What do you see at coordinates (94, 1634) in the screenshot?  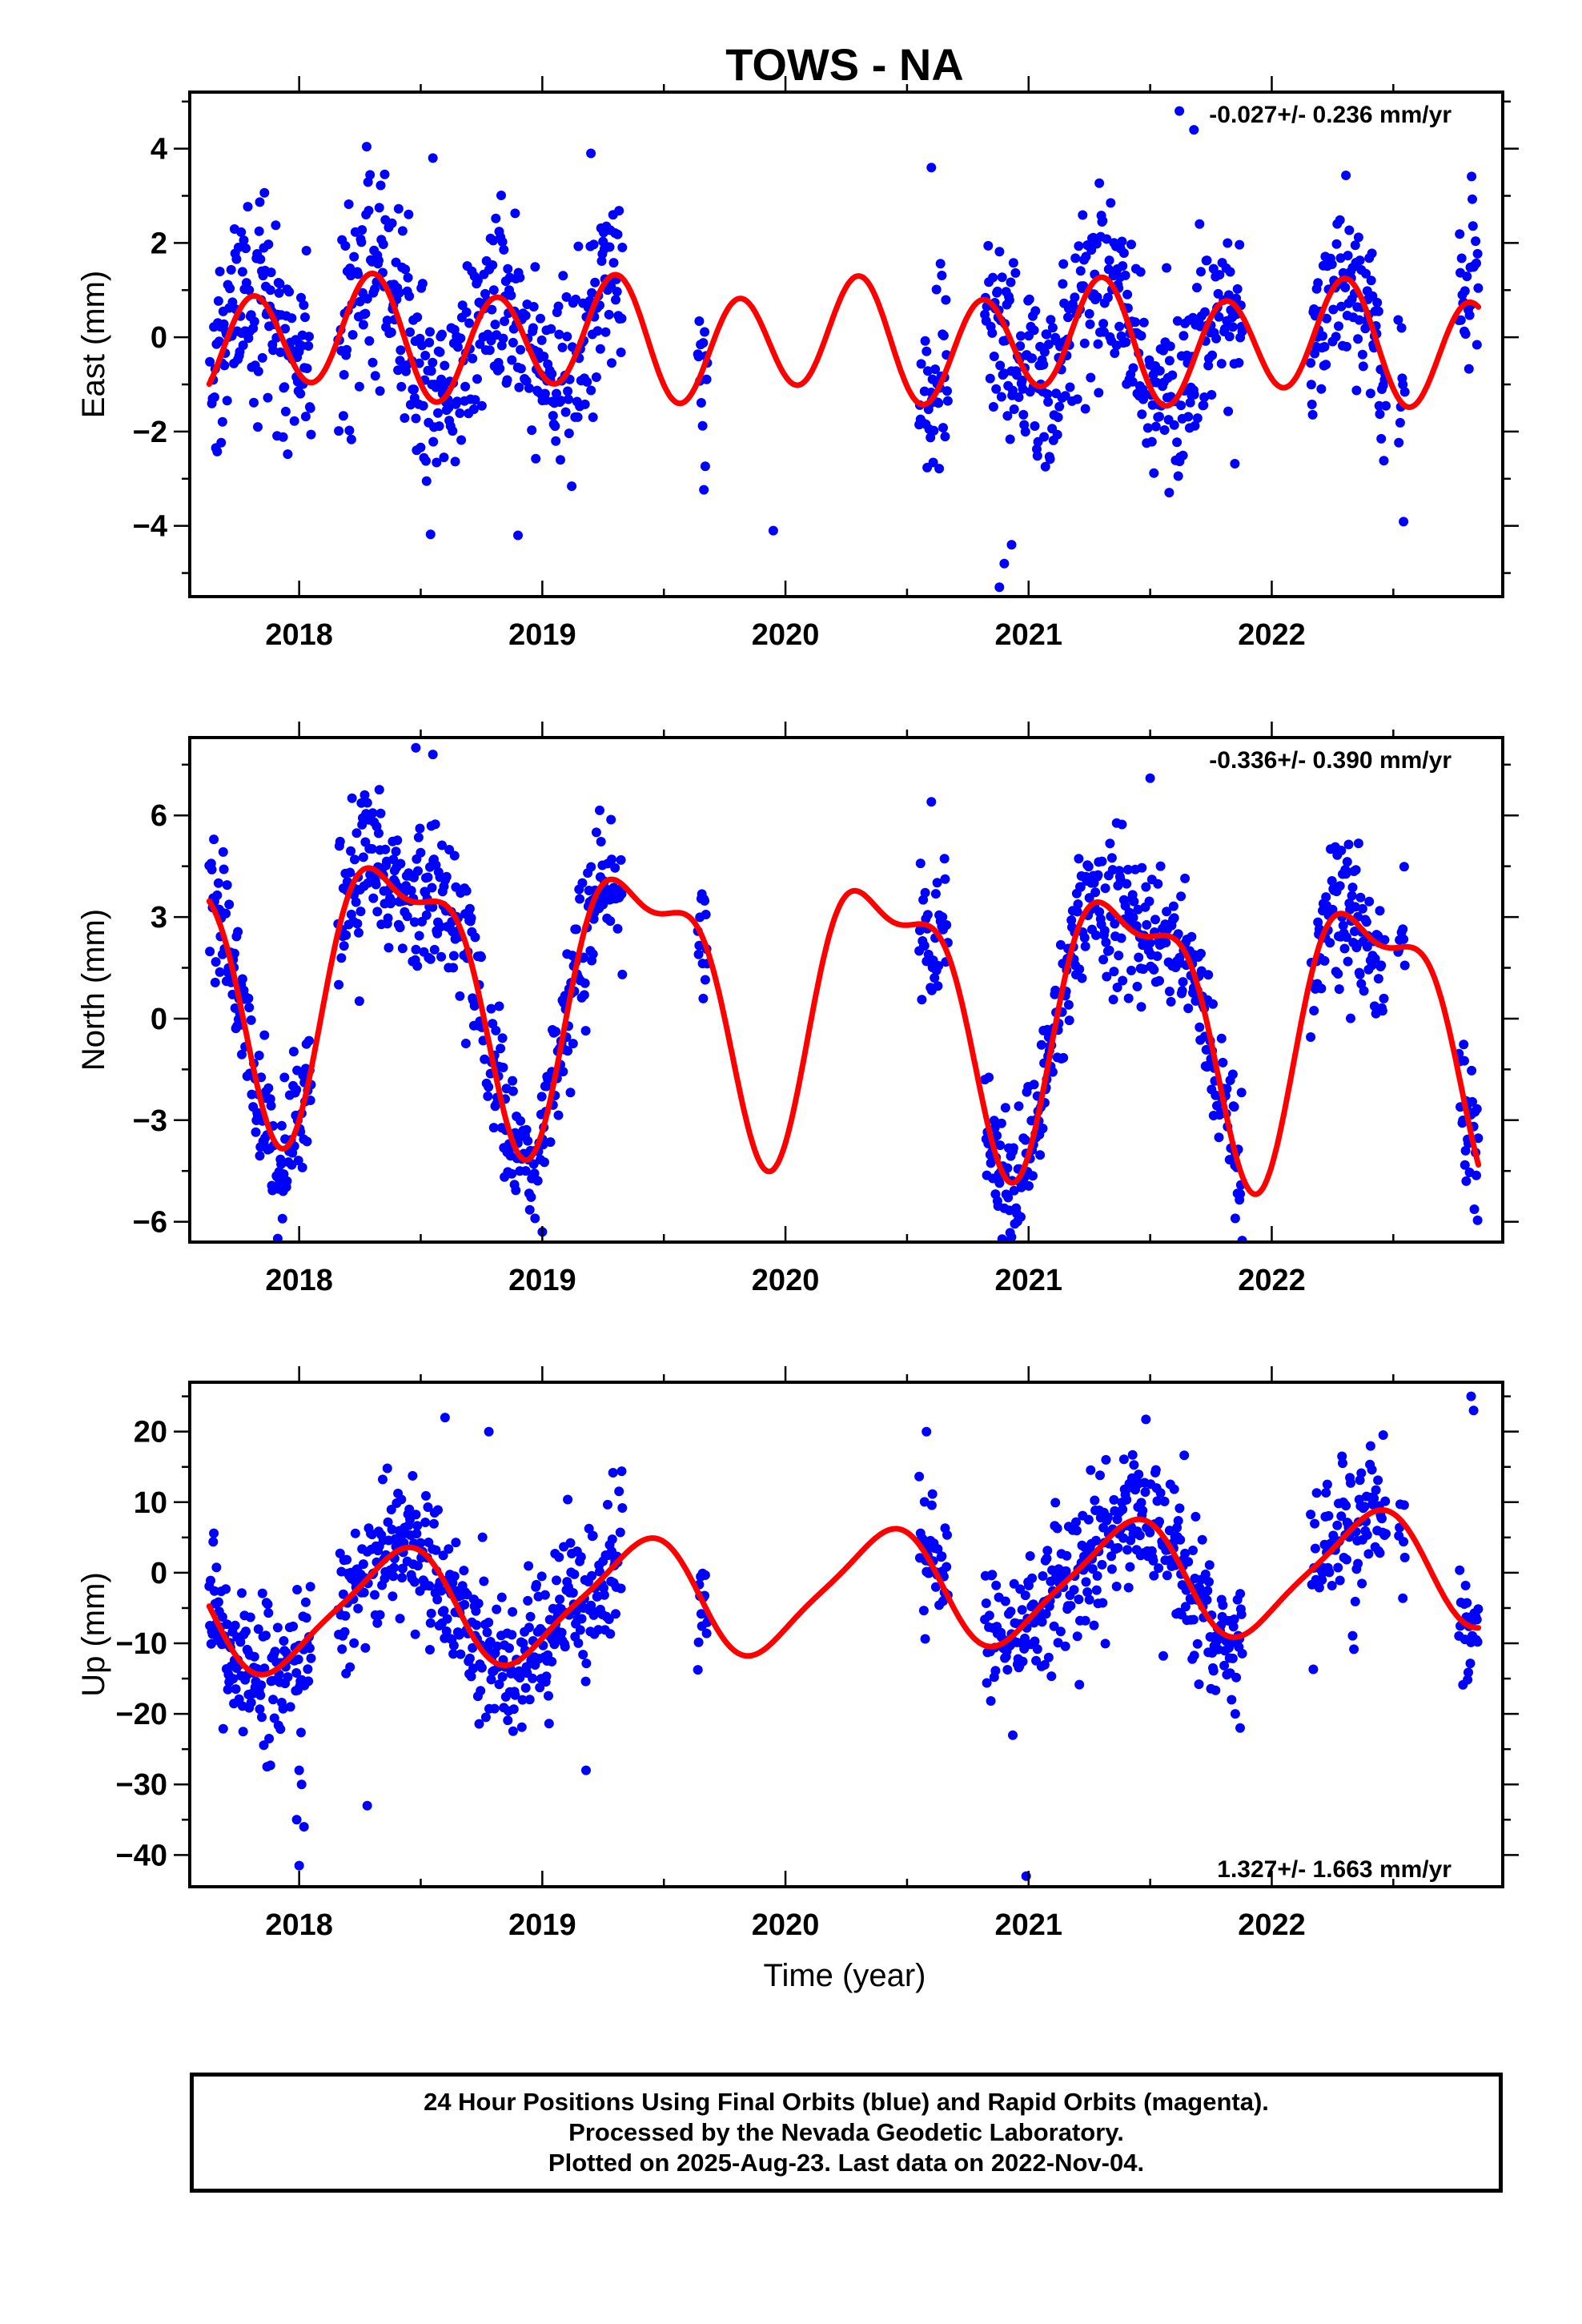 I see `up-y-axis-label: Up (mm)` at bounding box center [94, 1634].